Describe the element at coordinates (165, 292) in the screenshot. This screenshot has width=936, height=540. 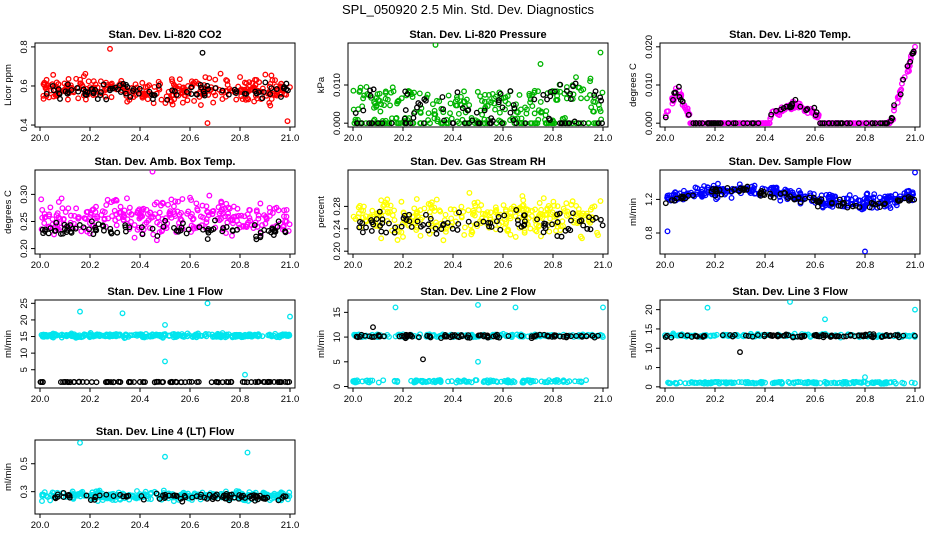
I see `panel-title: Stan. Dev. Line 1 Flow` at that location.